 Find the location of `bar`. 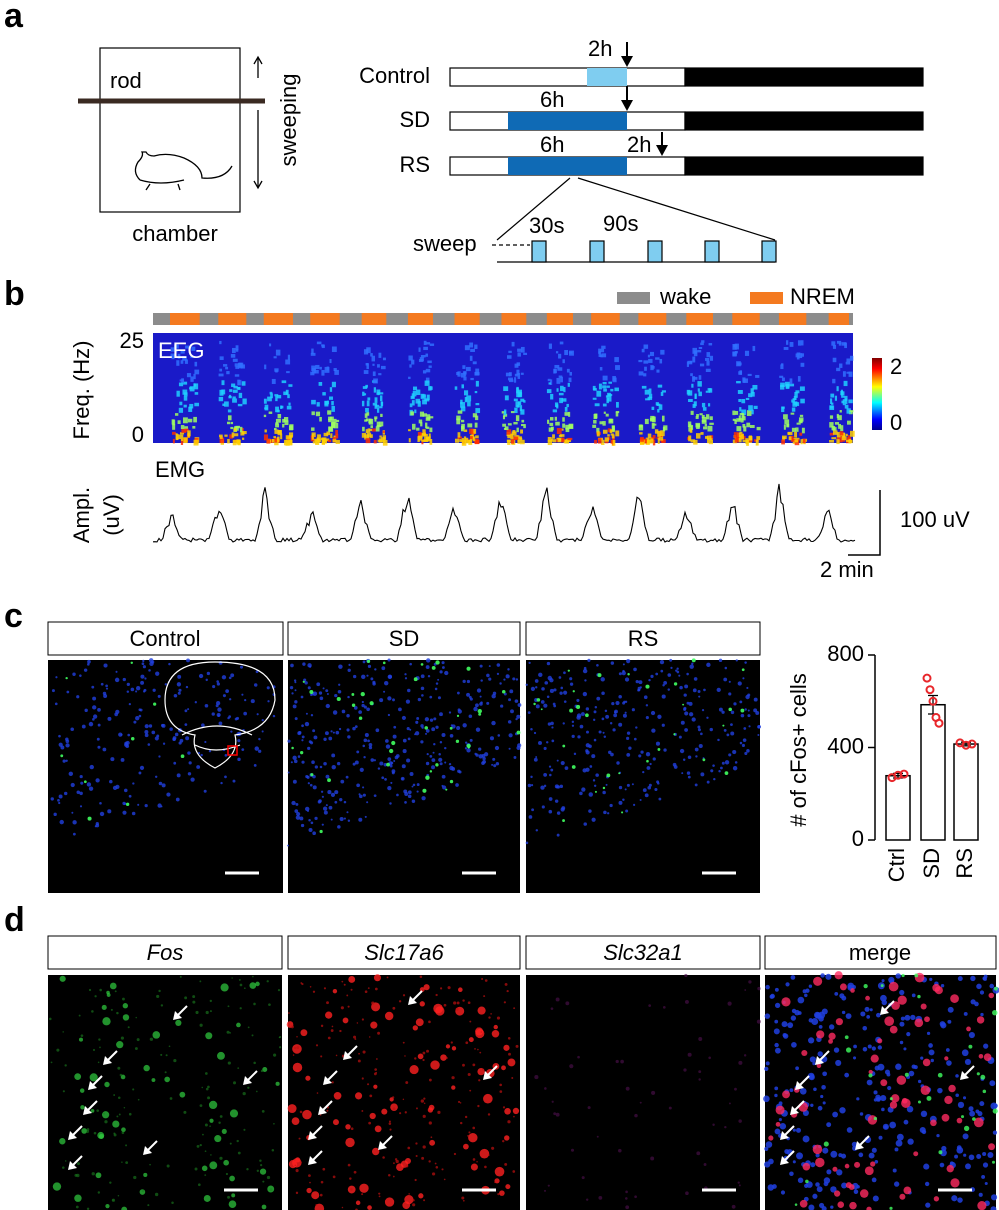

bar is located at coordinates (898, 807).